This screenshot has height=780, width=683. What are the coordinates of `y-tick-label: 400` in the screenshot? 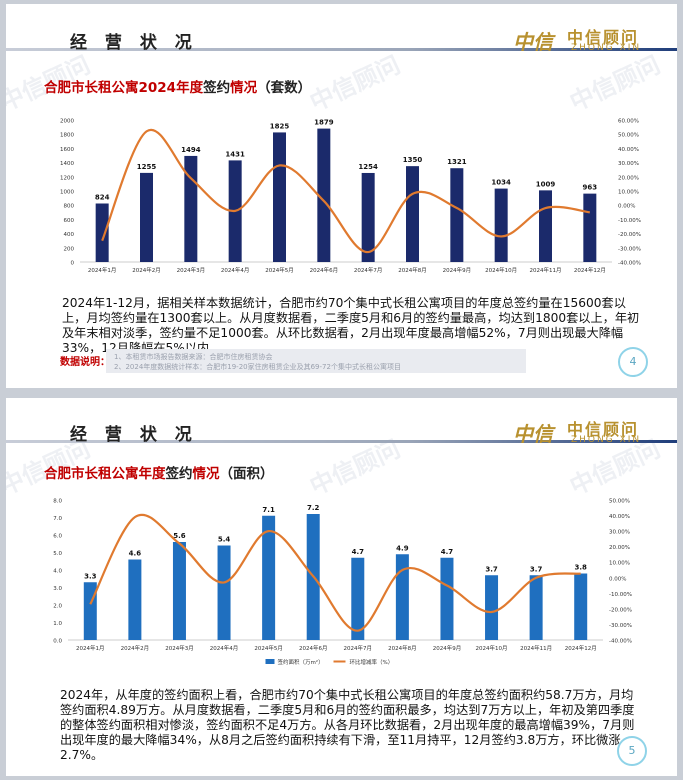 It's located at (69, 235).